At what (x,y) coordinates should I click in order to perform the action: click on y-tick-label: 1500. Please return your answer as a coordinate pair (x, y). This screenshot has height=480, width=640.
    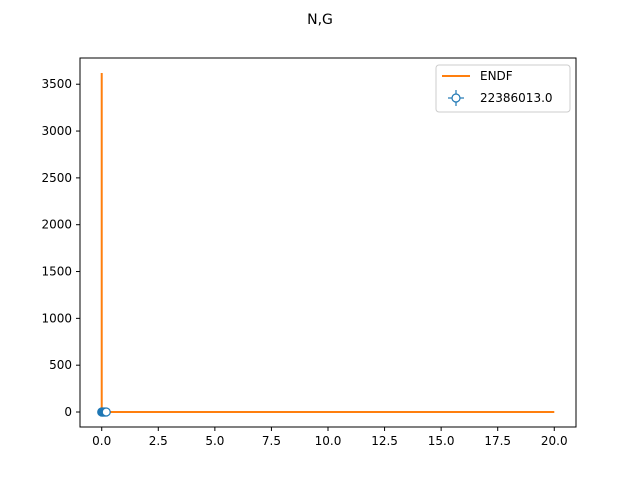
    Looking at the image, I should click on (56, 272).